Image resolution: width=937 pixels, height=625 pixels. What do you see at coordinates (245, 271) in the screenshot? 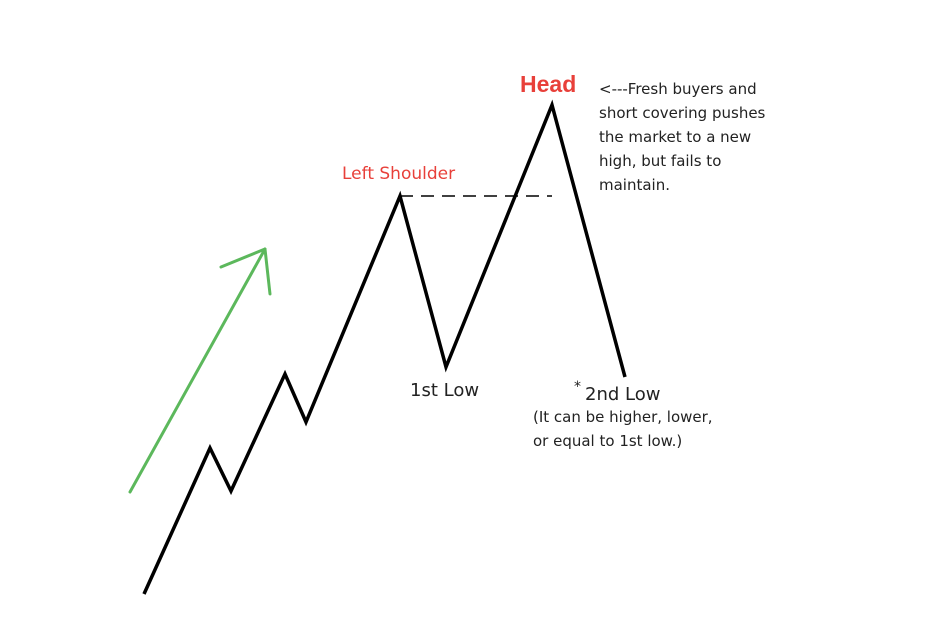
I see `uptrend-arrow-head` at bounding box center [245, 271].